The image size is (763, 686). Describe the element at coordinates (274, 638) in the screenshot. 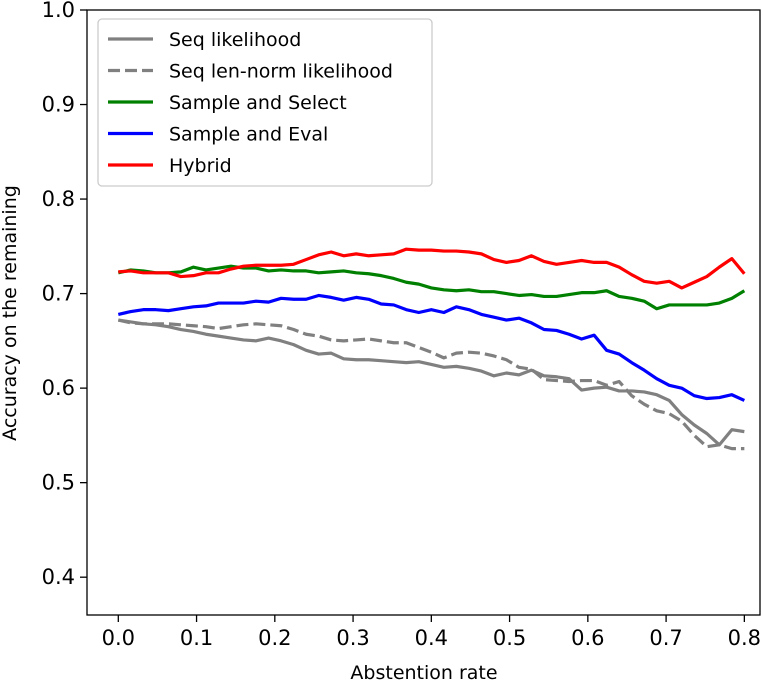

I see `x-tick-label: 0.2` at that location.